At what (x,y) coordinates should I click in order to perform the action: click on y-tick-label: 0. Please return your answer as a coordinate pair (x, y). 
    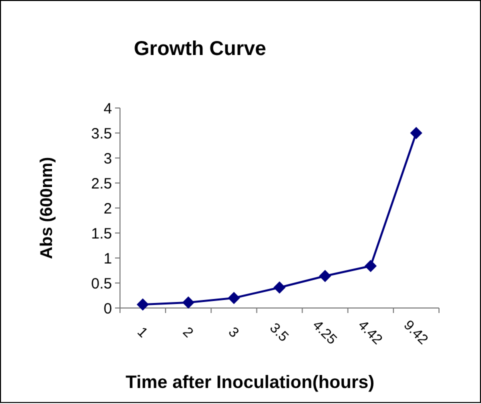
    Looking at the image, I should click on (108, 309).